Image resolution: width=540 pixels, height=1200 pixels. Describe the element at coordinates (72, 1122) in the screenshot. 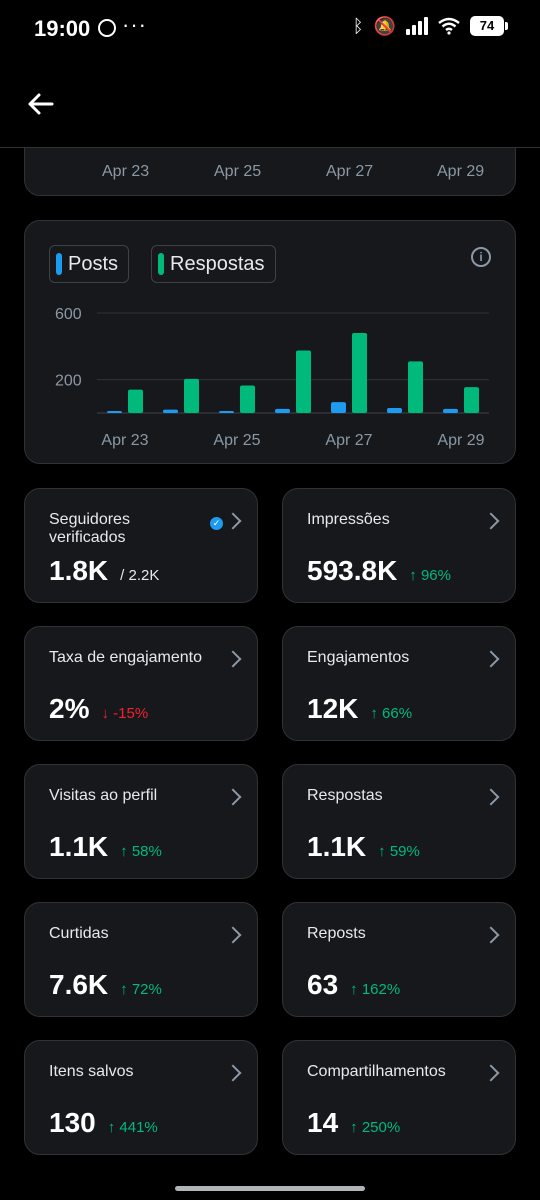

I see `metric-value: 130` at that location.